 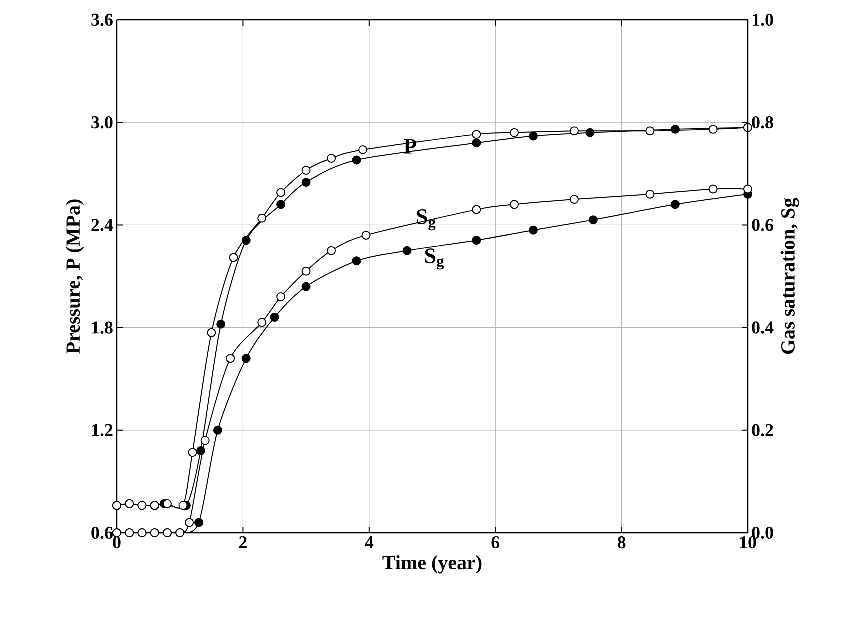 I want to click on x-tick-label: 6, so click(x=496, y=542).